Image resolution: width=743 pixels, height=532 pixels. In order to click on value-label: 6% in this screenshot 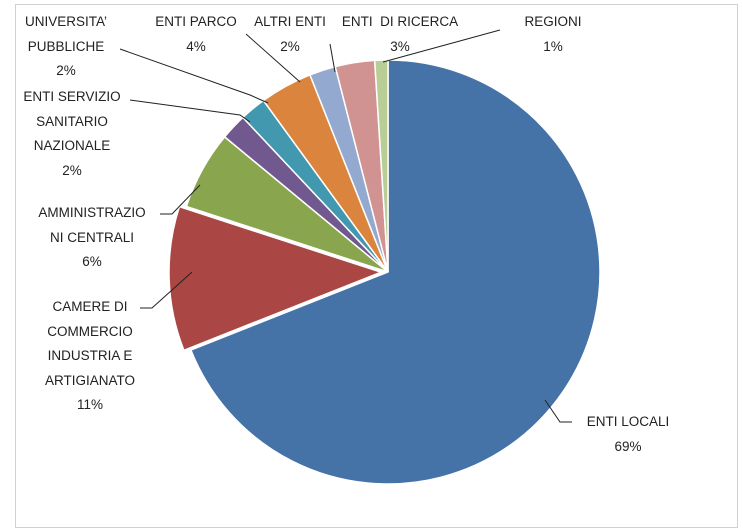, I will do `click(92, 261)`.